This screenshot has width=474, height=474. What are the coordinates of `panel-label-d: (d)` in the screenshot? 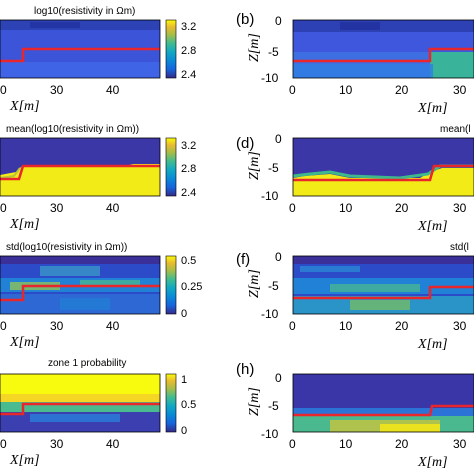 It's located at (245, 143).